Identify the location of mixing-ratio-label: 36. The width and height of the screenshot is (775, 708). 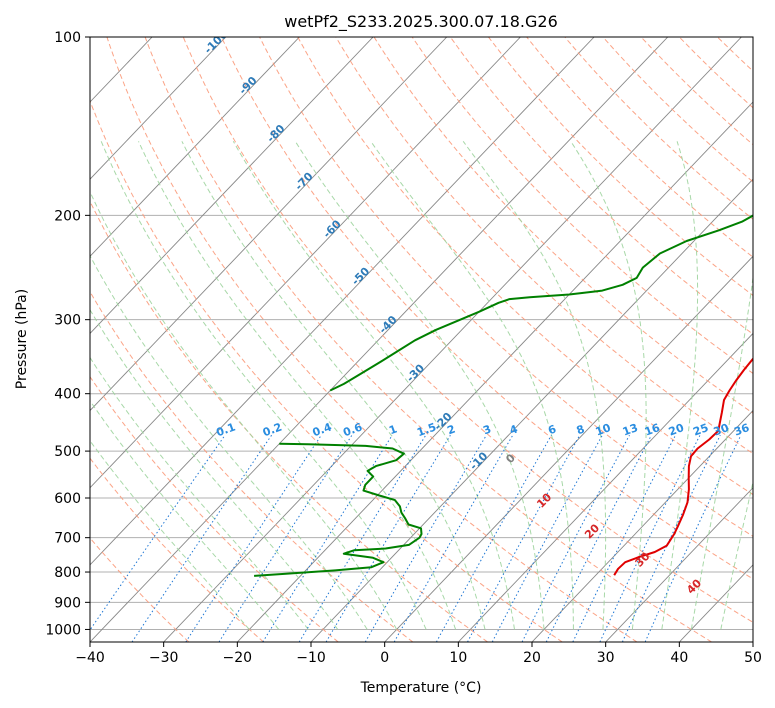
(741, 430).